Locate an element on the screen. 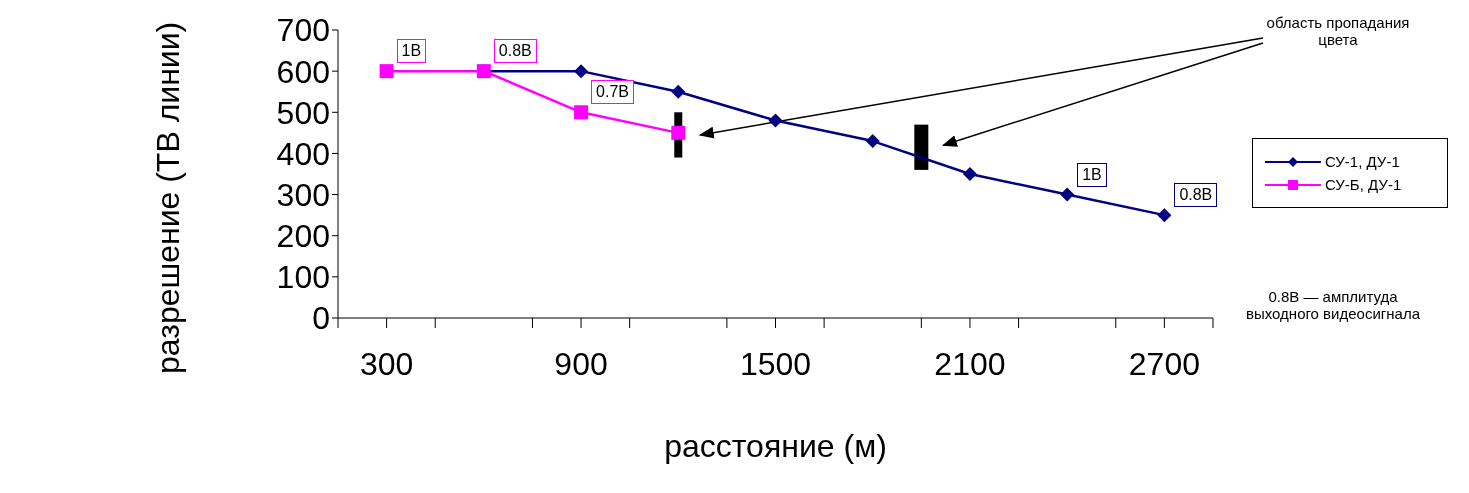  y-tick-label: 600 is located at coordinates (303, 71).